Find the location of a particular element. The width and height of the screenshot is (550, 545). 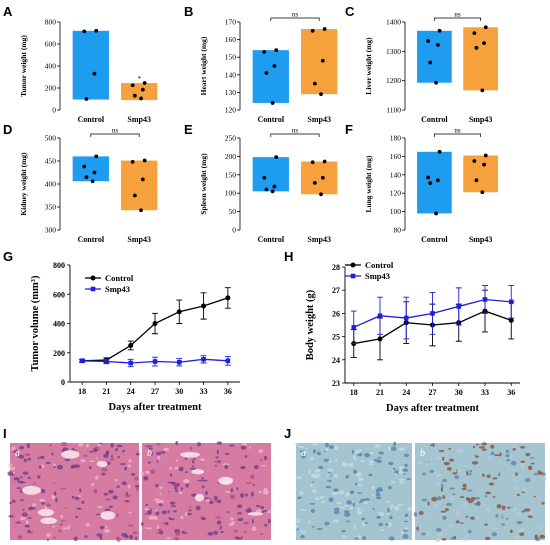

panel-label-d: D is located at coordinates (7, 129).